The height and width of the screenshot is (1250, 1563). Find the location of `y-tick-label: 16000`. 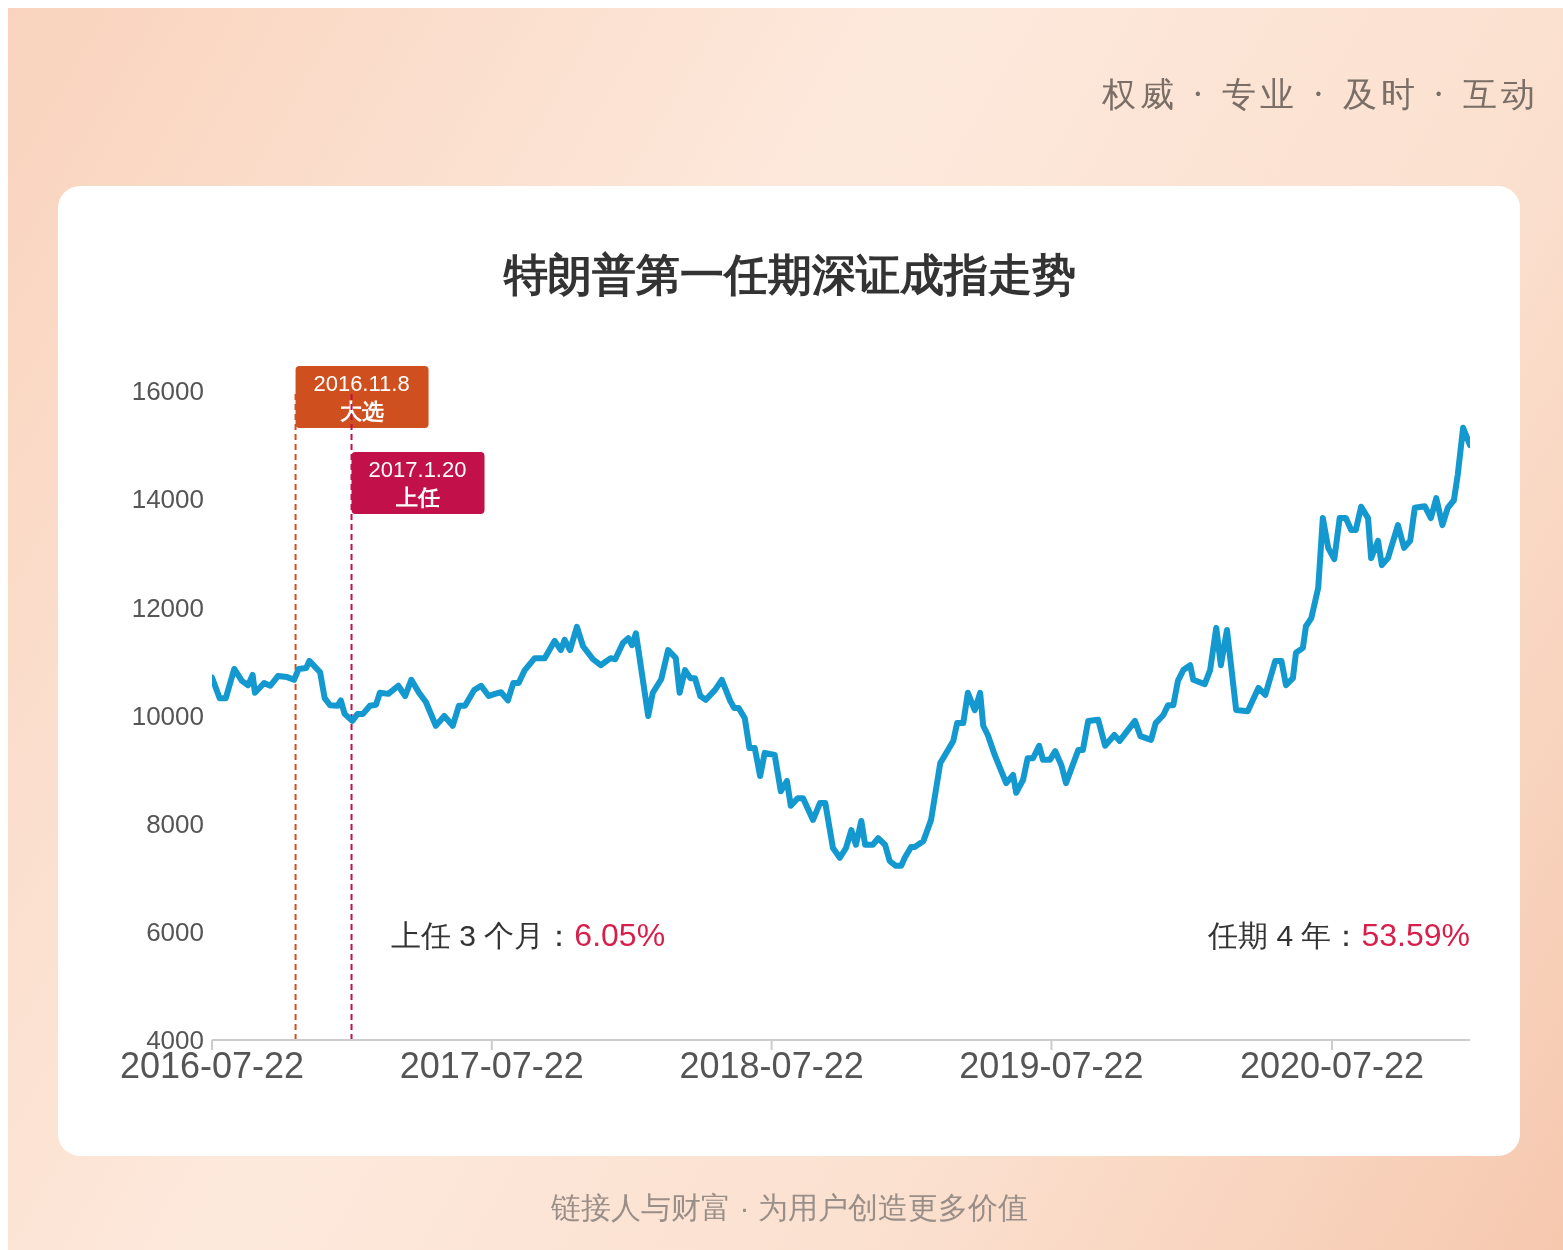

y-tick-label: 16000 is located at coordinates (167, 391).